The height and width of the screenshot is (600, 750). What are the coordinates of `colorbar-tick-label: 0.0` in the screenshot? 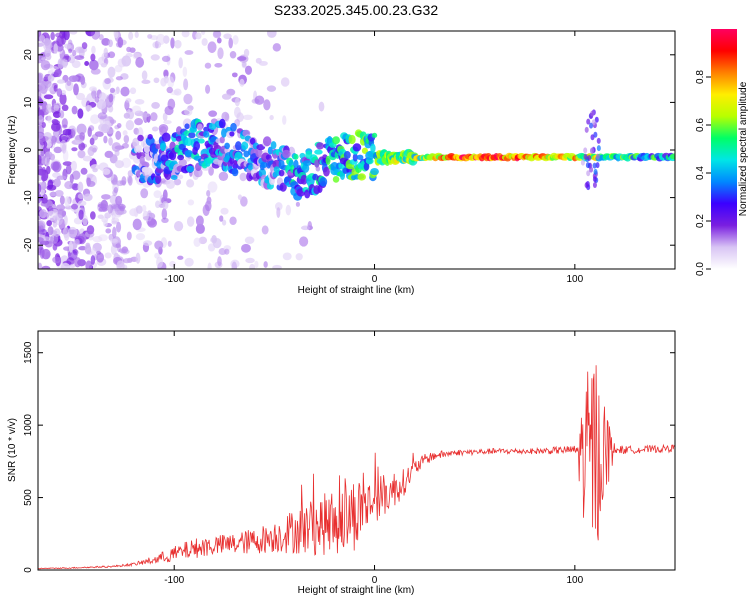 It's located at (700, 269).